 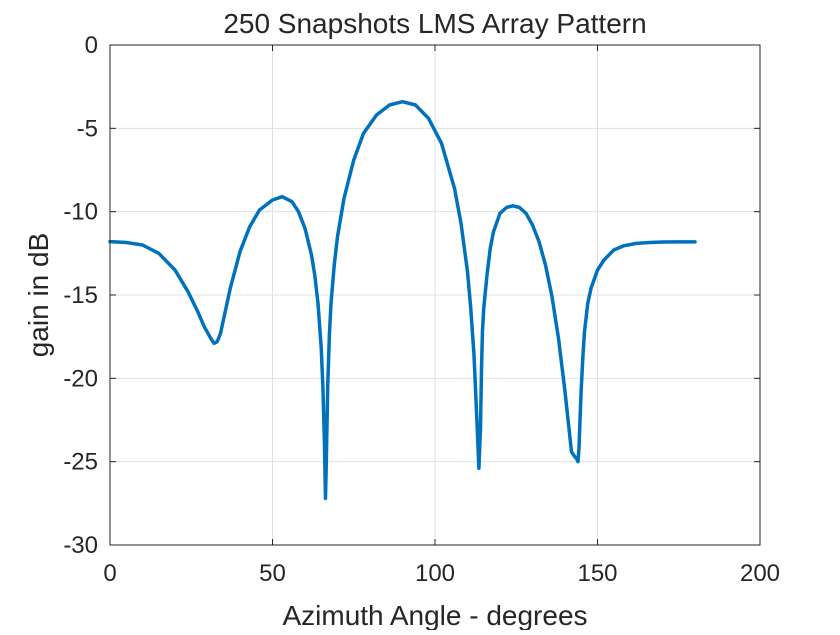 I want to click on chart-title: 250 Snapshots LMS Array Pattern, so click(x=434, y=23).